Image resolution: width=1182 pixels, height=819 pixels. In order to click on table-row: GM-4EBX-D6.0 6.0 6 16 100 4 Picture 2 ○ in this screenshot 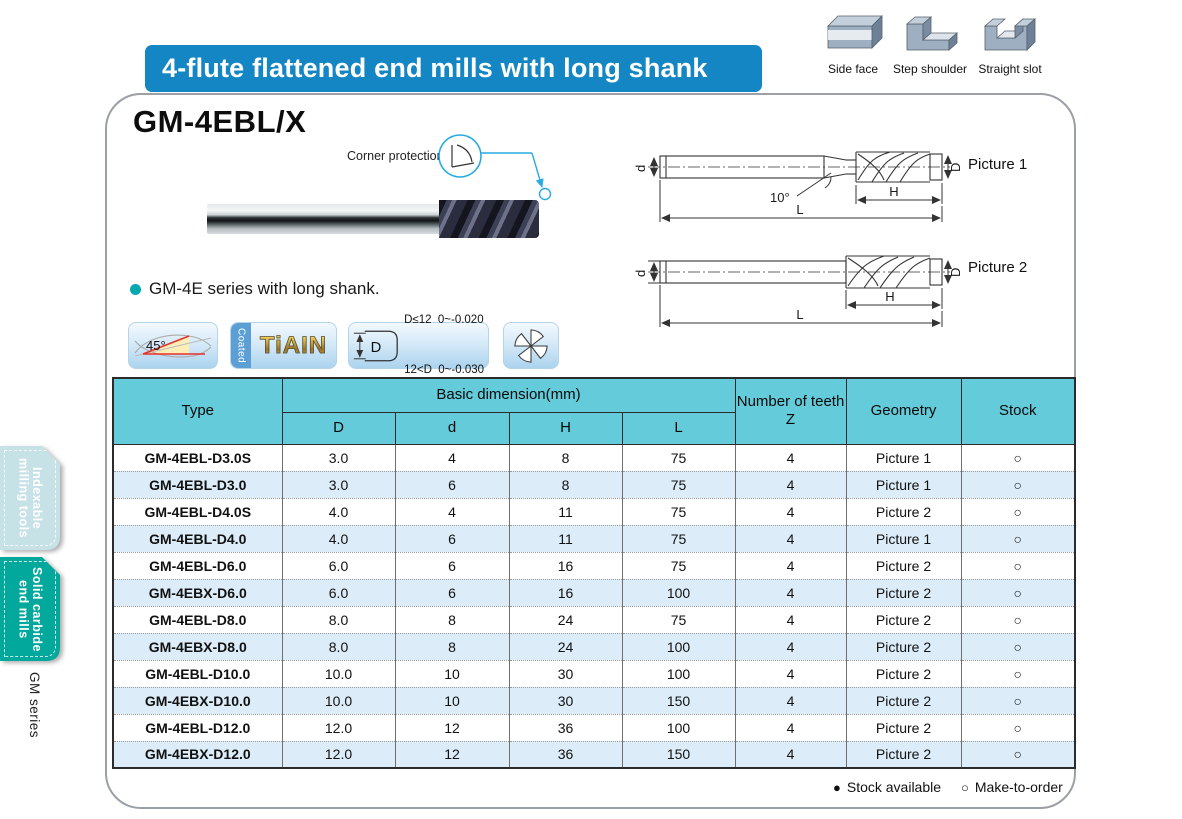, I will do `click(594, 592)`.